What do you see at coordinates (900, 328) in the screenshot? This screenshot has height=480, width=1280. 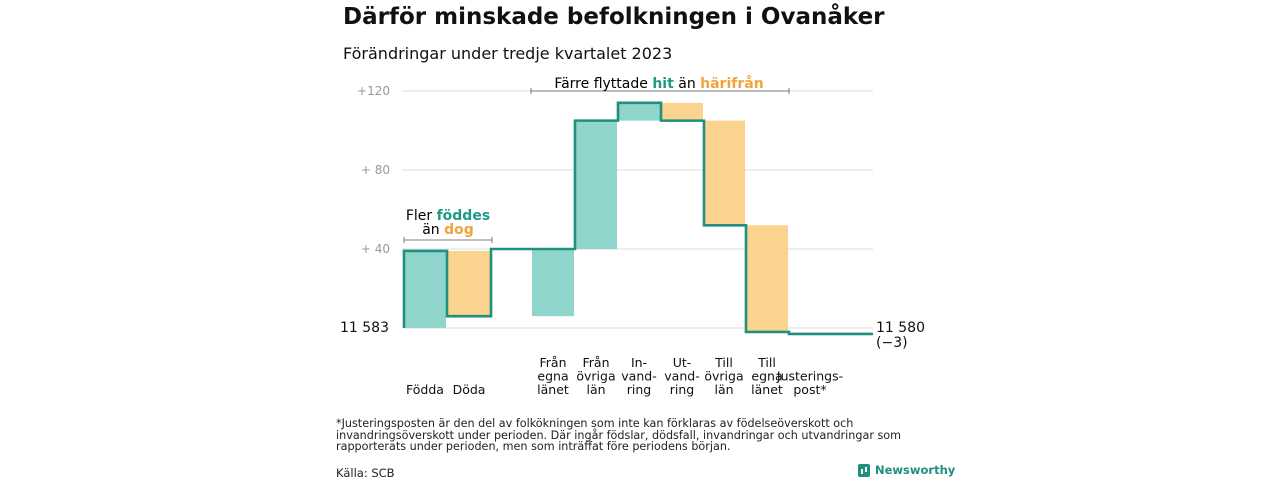 I see `end-value-label: 11 580` at bounding box center [900, 328].